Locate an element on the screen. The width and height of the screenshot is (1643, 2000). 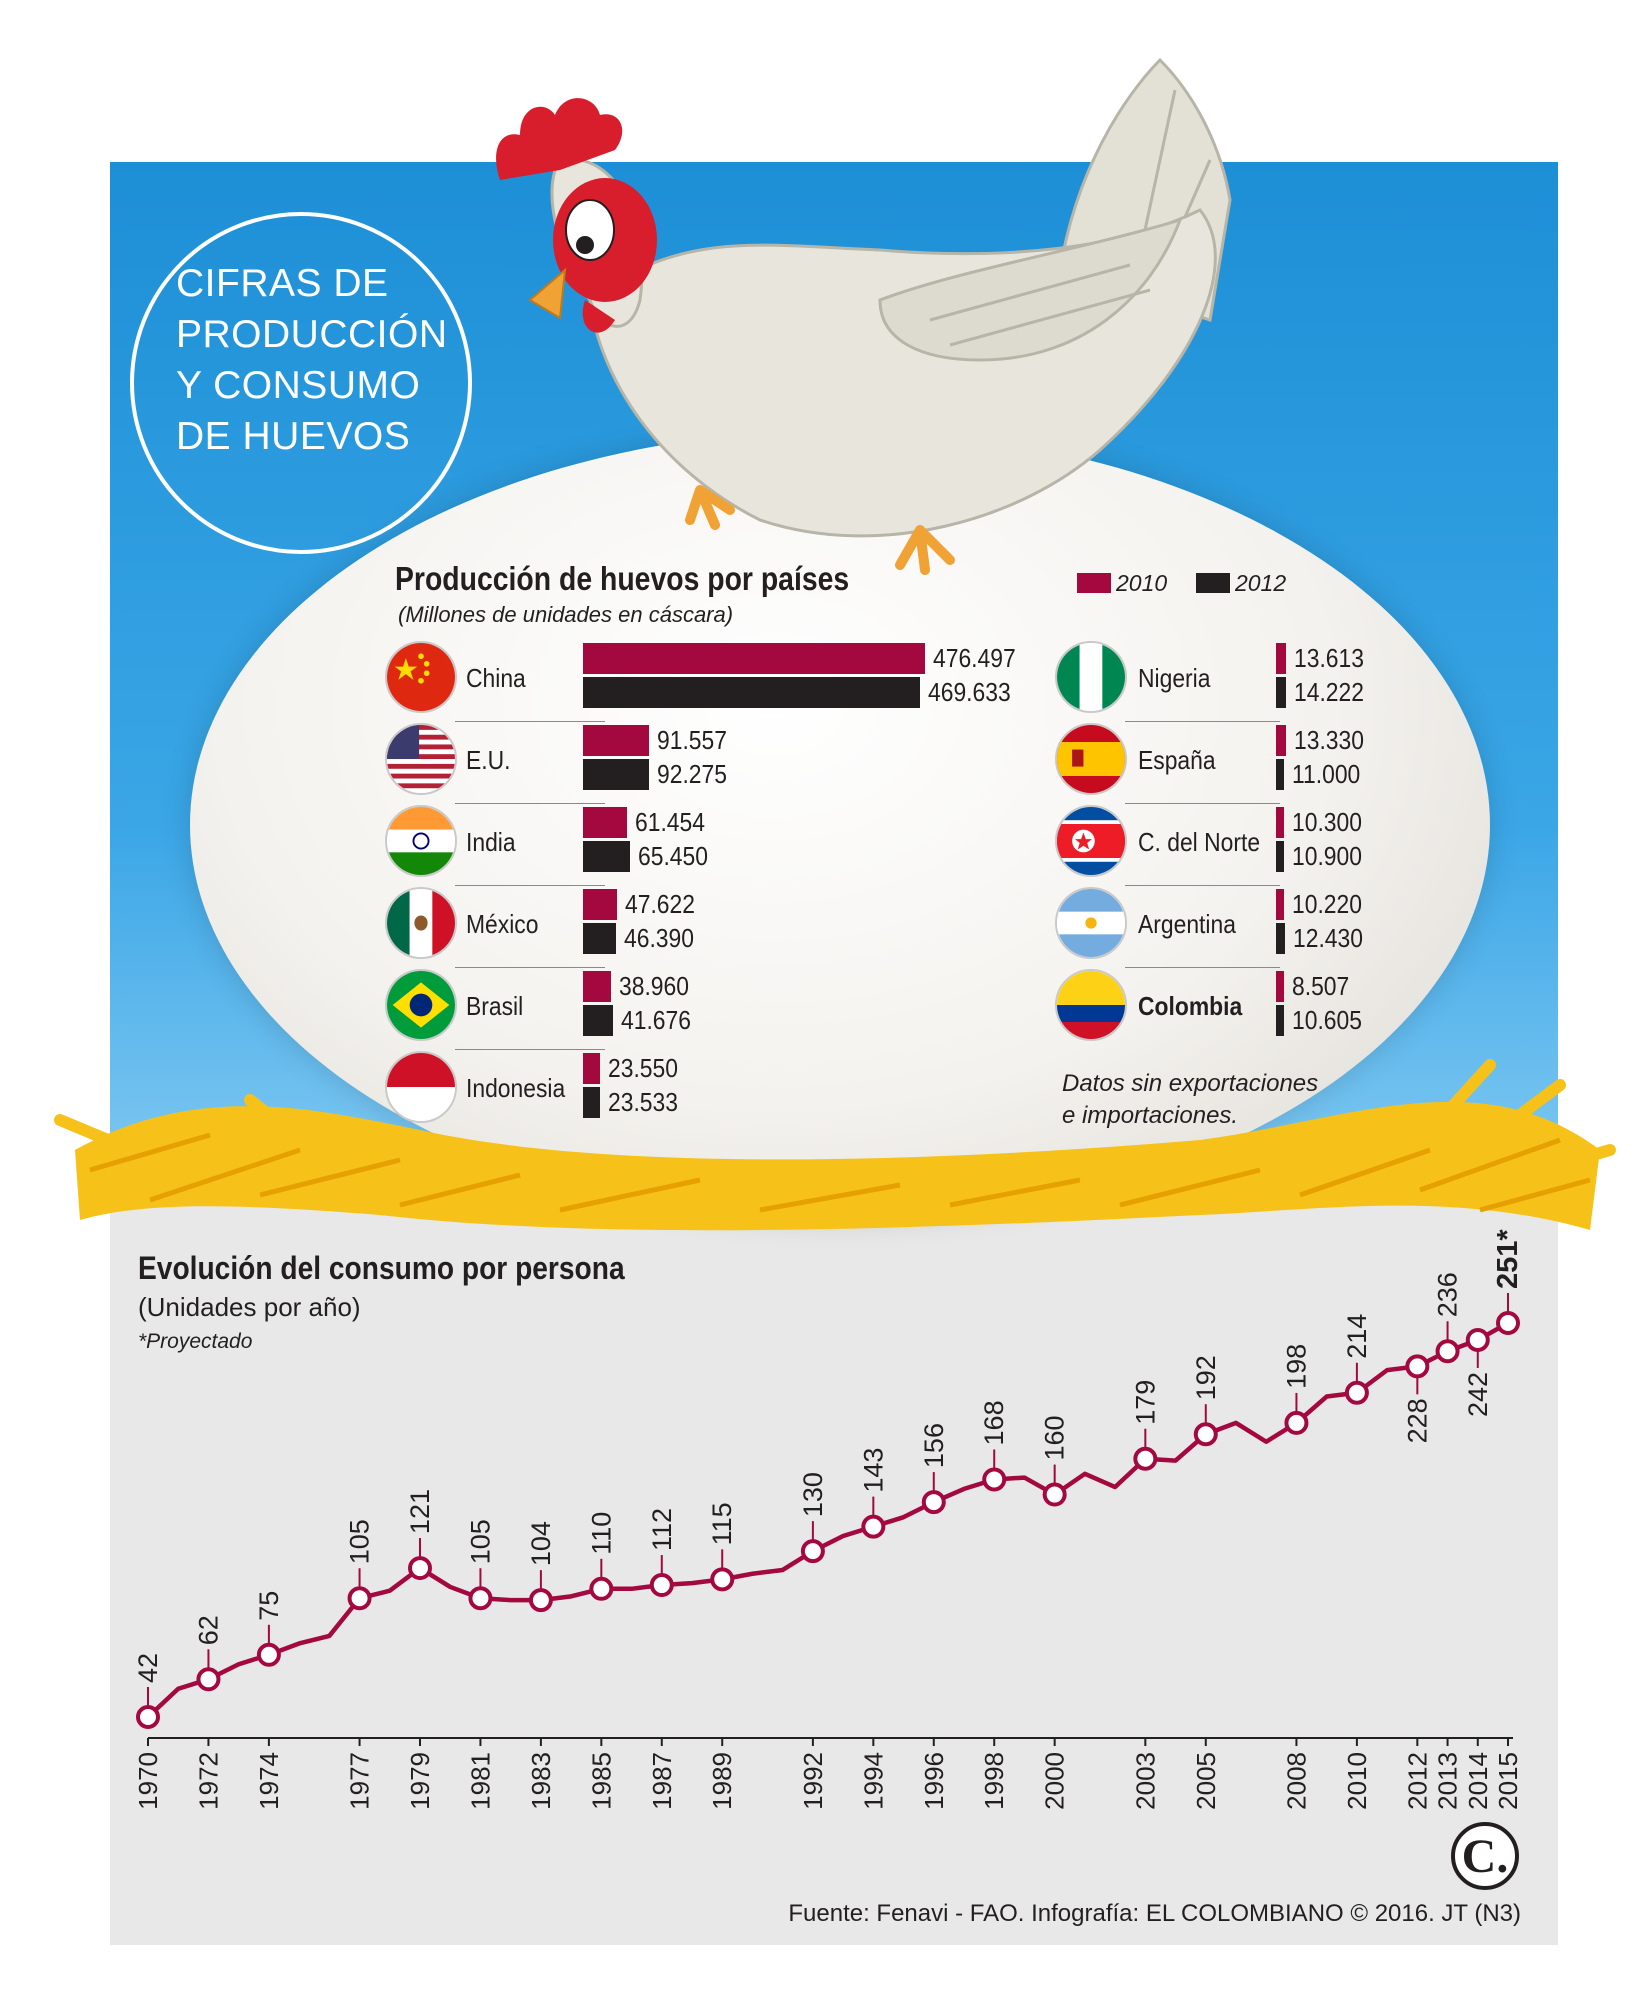
consumption-note: *Proyectado is located at coordinates (195, 1341).